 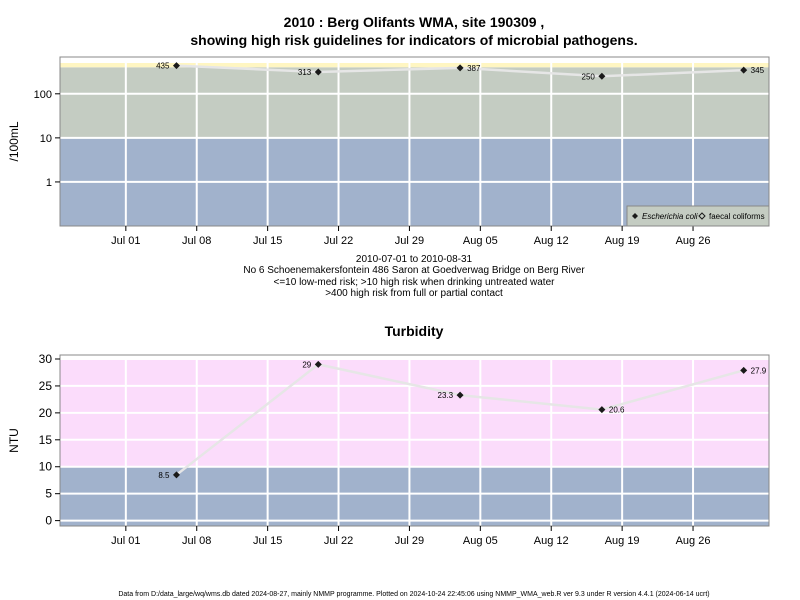 I want to click on y-tick-label: 5, so click(x=48, y=494).